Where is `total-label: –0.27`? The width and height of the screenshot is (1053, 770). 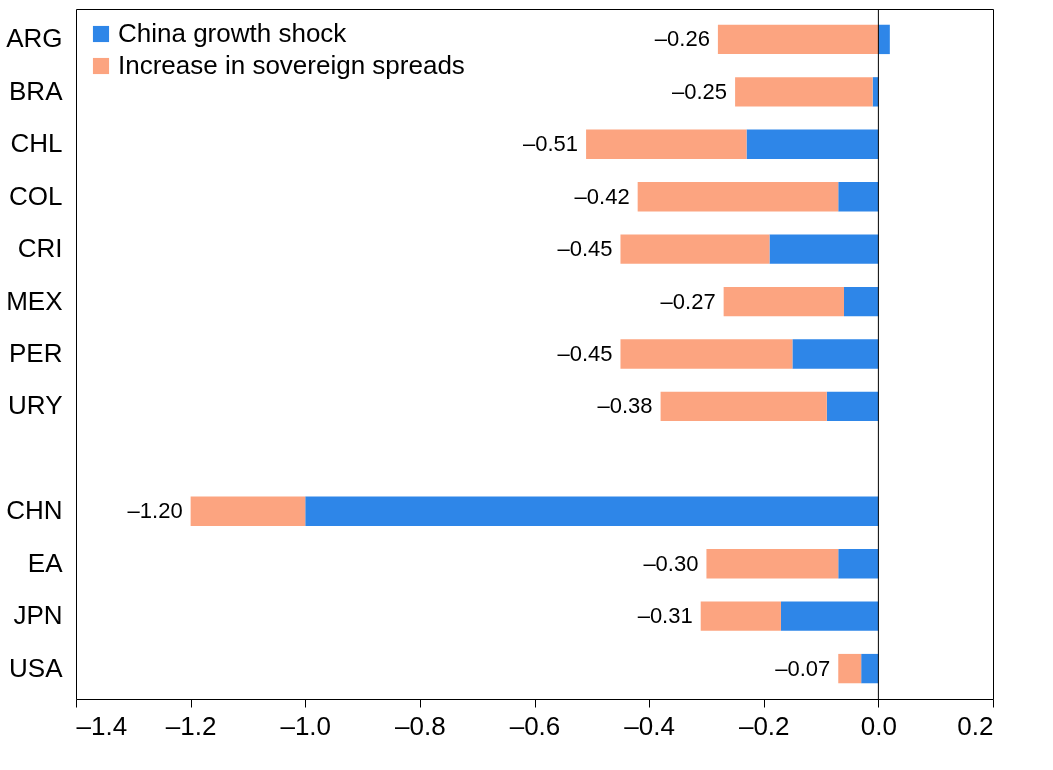
total-label: –0.27 is located at coordinates (688, 301).